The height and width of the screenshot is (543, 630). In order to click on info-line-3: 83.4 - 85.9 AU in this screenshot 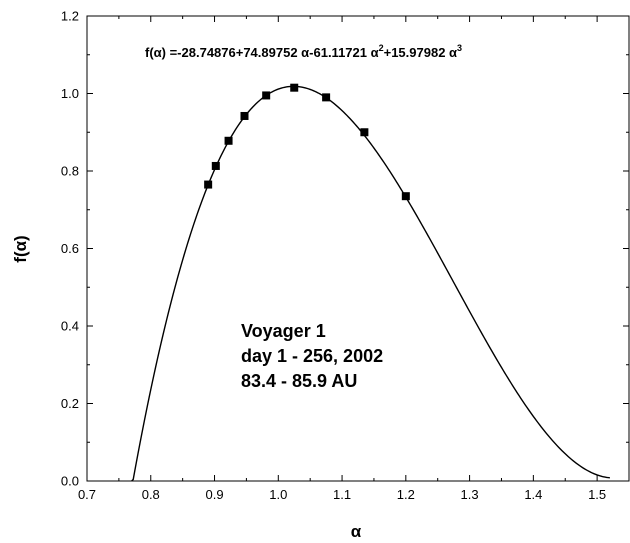, I will do `click(299, 381)`.